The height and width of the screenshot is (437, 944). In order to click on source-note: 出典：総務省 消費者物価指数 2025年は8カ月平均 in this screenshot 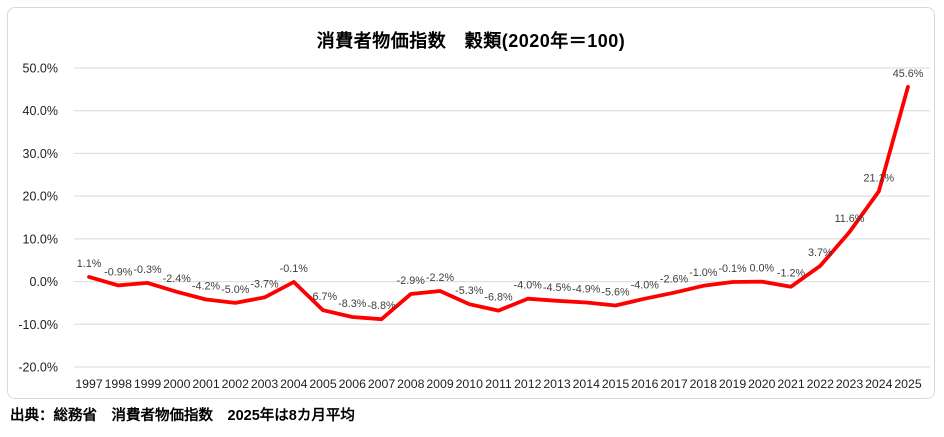, I will do `click(182, 416)`.